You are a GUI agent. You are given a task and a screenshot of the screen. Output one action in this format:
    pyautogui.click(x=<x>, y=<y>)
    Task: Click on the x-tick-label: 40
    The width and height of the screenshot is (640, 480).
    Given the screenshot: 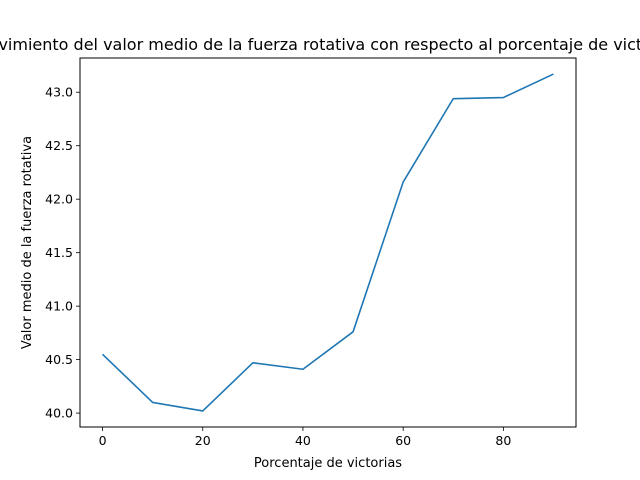 What is the action you would take?
    pyautogui.click(x=303, y=440)
    